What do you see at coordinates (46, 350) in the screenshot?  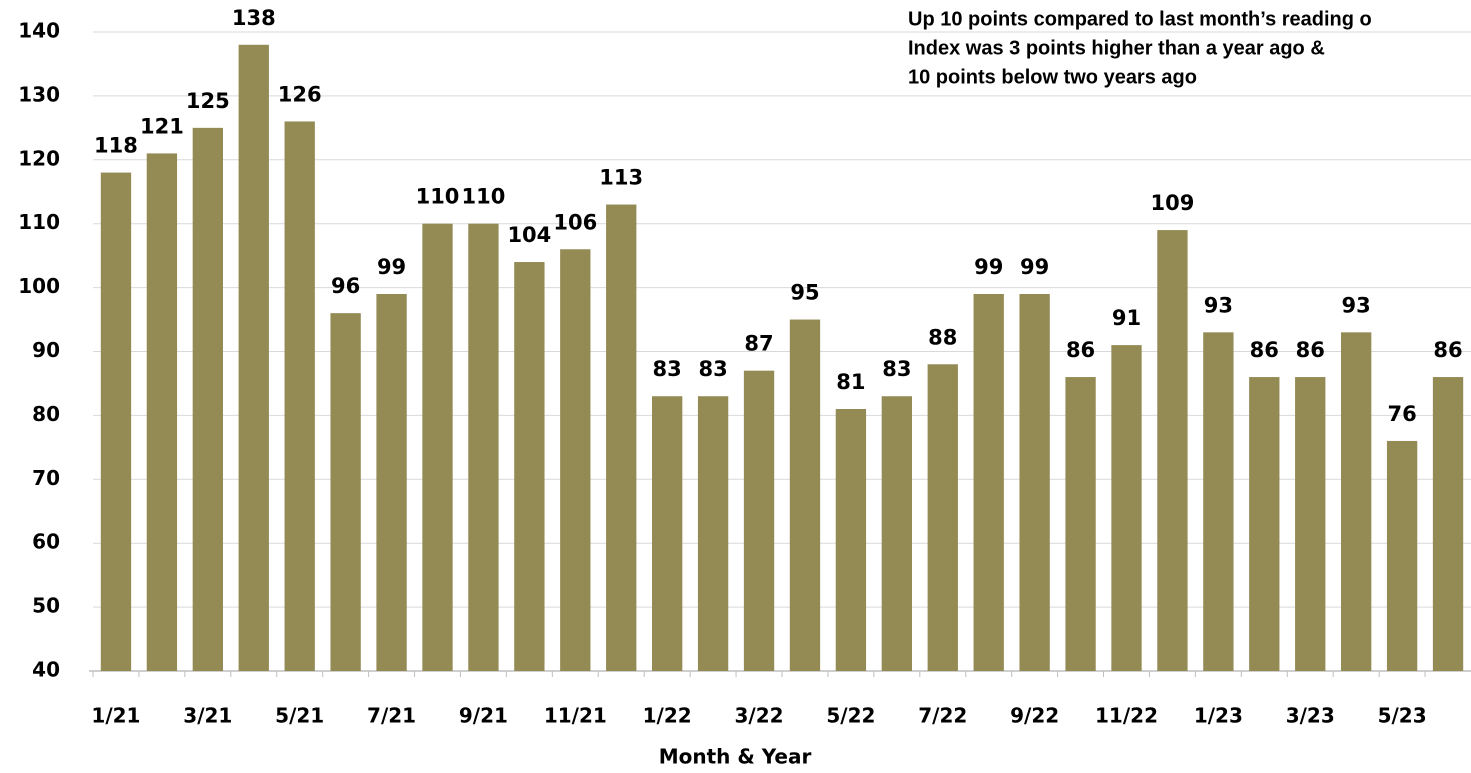 I see `y-tick-label: 90` at bounding box center [46, 350].